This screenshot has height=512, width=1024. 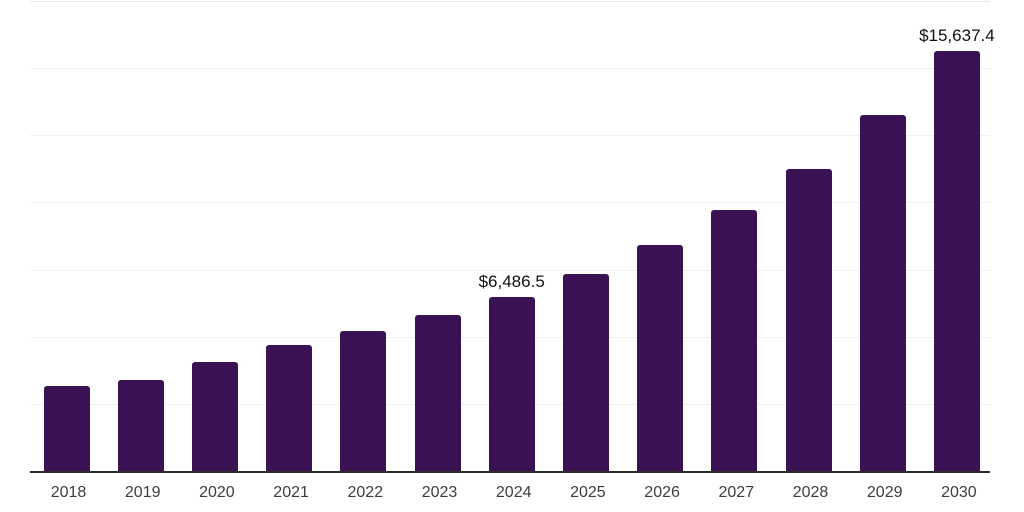 I want to click on x-axis-tick-label: 2023, so click(x=439, y=492).